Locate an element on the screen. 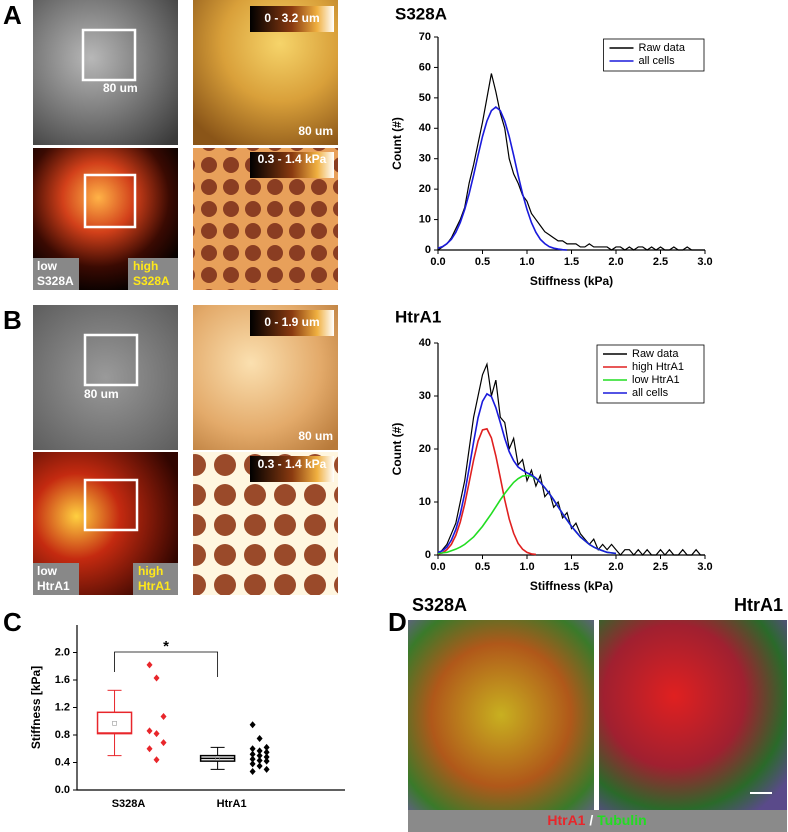  caption: HtrA1 / Tubulin is located at coordinates (596, 820).